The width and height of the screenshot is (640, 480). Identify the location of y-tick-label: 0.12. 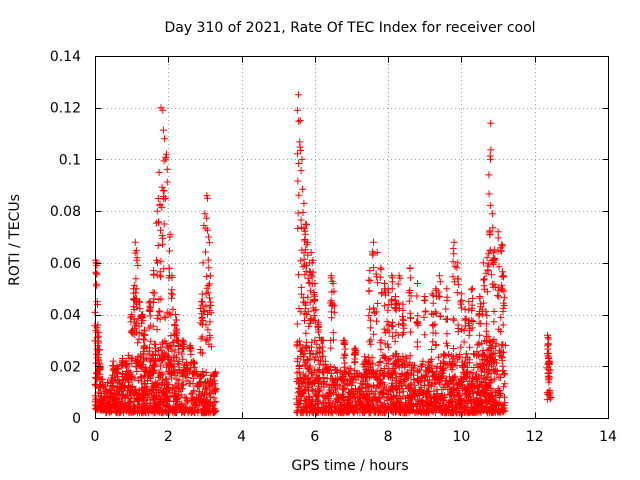
(65, 109).